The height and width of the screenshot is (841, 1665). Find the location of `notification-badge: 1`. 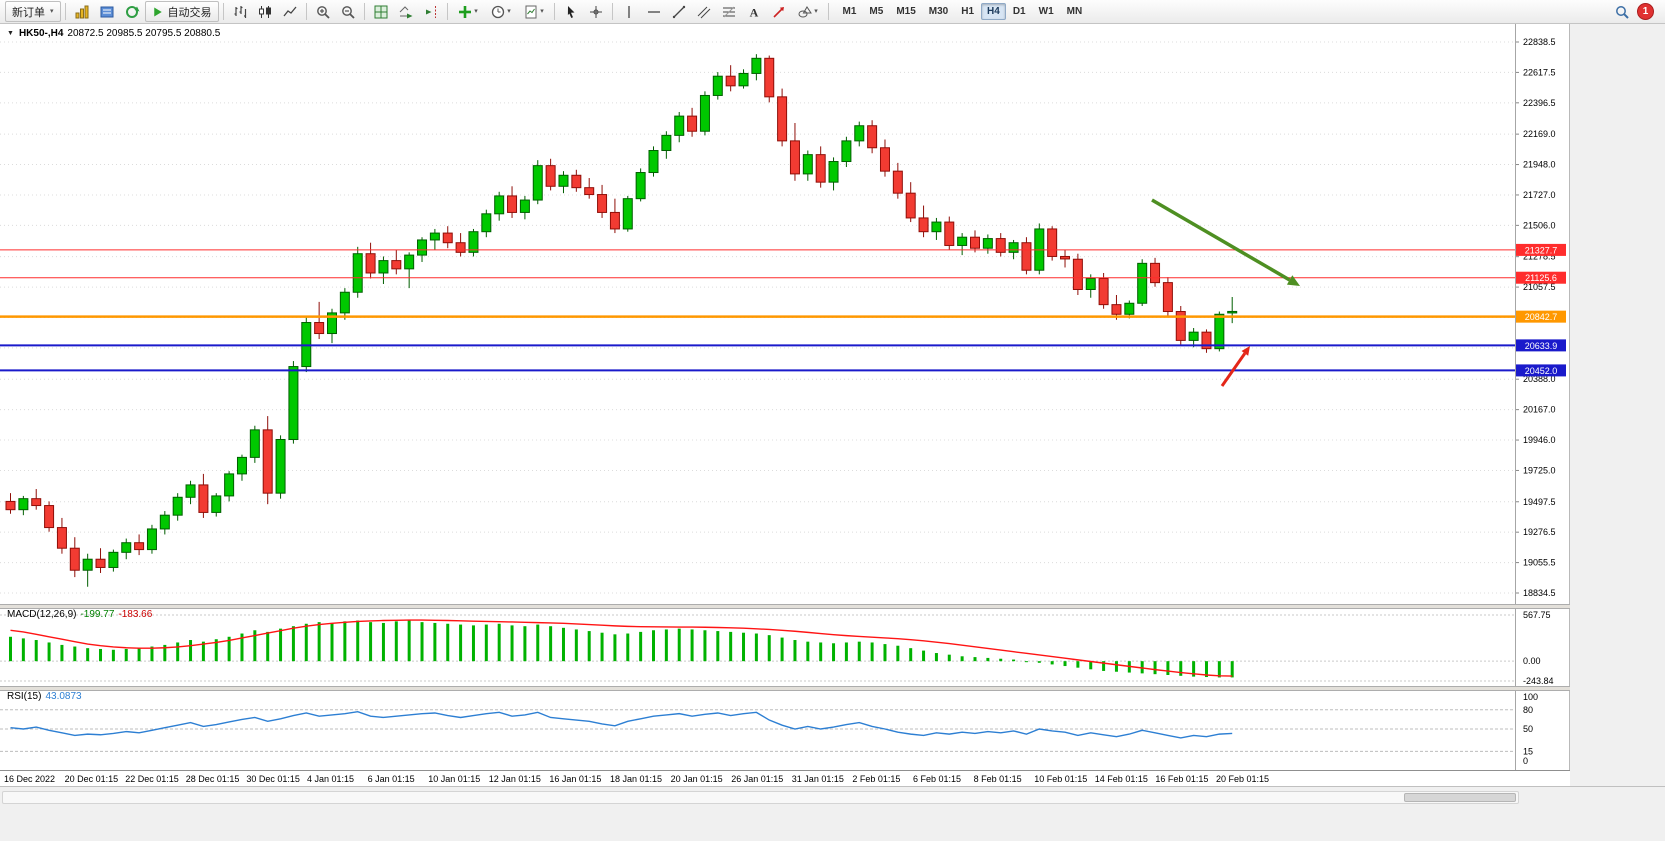

notification-badge: 1 is located at coordinates (1645, 11).